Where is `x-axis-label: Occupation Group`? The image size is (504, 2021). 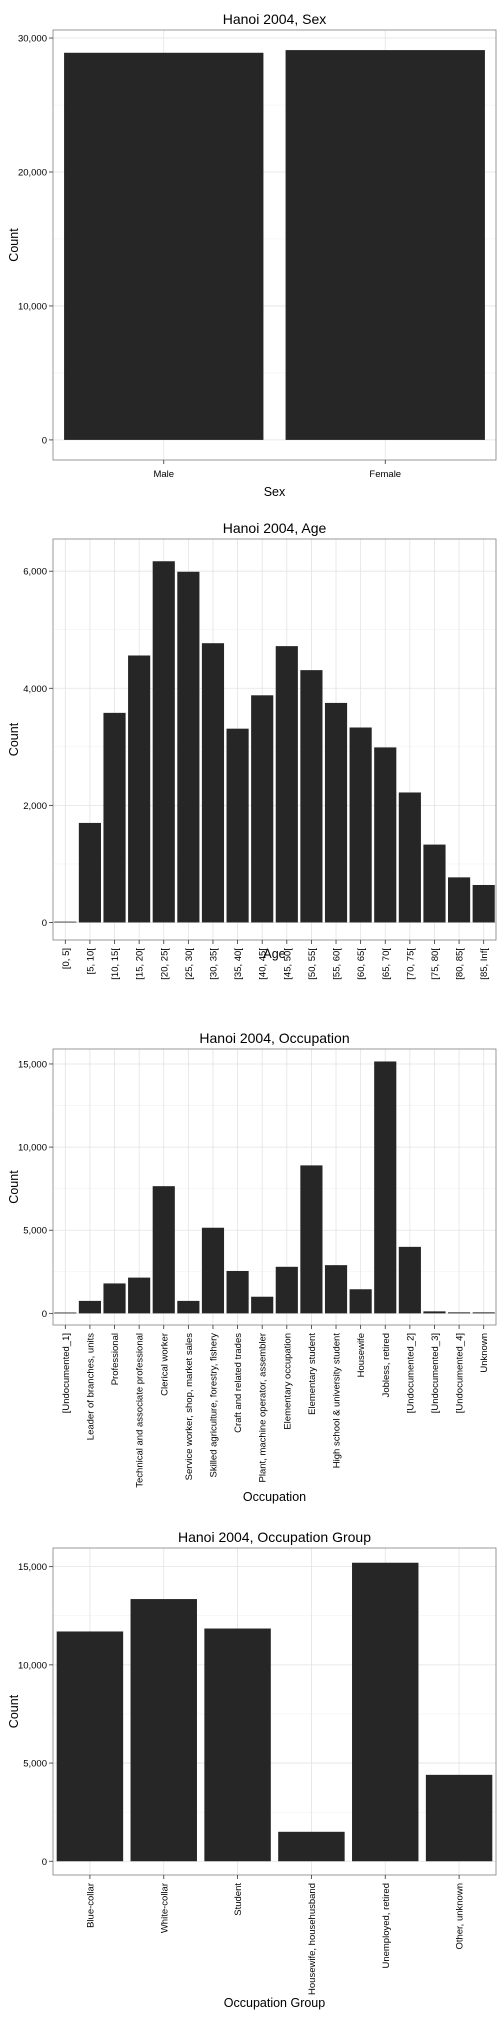
x-axis-label: Occupation Group is located at coordinates (274, 2003).